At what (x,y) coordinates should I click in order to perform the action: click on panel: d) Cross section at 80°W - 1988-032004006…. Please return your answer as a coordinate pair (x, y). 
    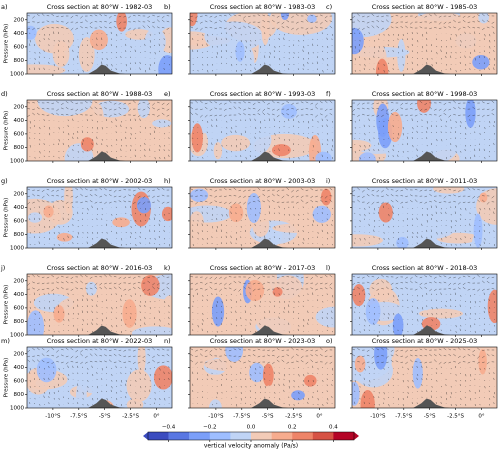
    Looking at the image, I should click on (87, 127).